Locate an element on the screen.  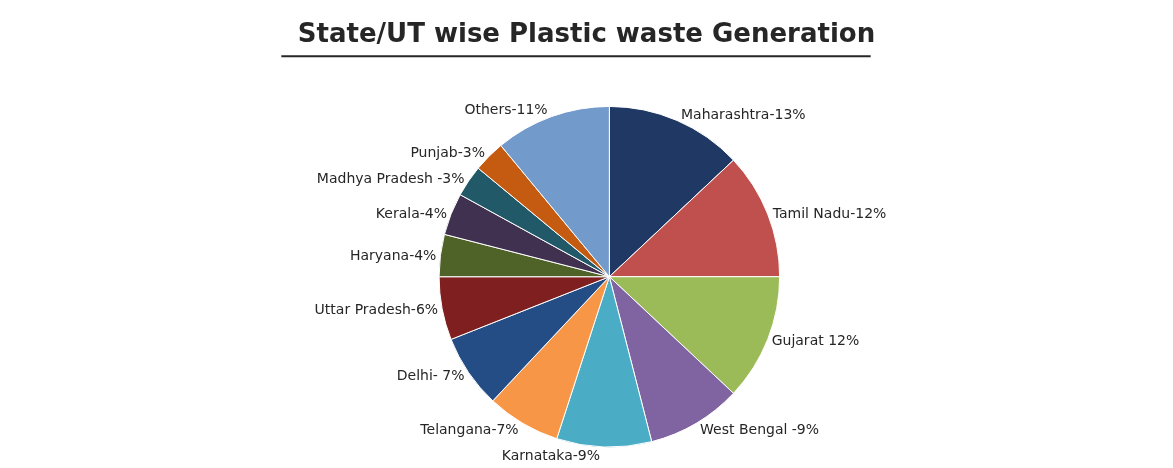
slice-label: Kerala-4% is located at coordinates (411, 212).